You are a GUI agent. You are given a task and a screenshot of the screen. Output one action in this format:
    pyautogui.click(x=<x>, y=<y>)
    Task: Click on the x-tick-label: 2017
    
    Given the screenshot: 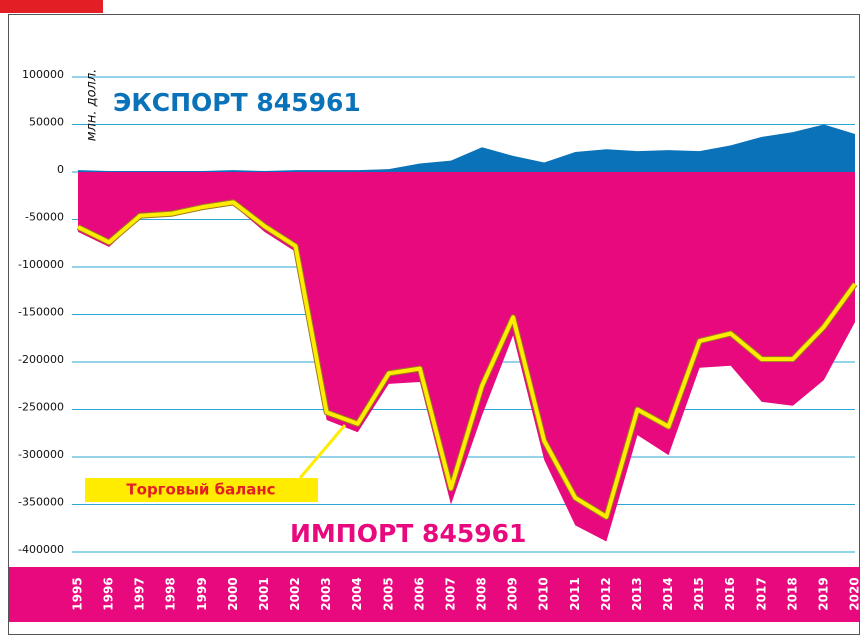 What is the action you would take?
    pyautogui.click(x=761, y=593)
    